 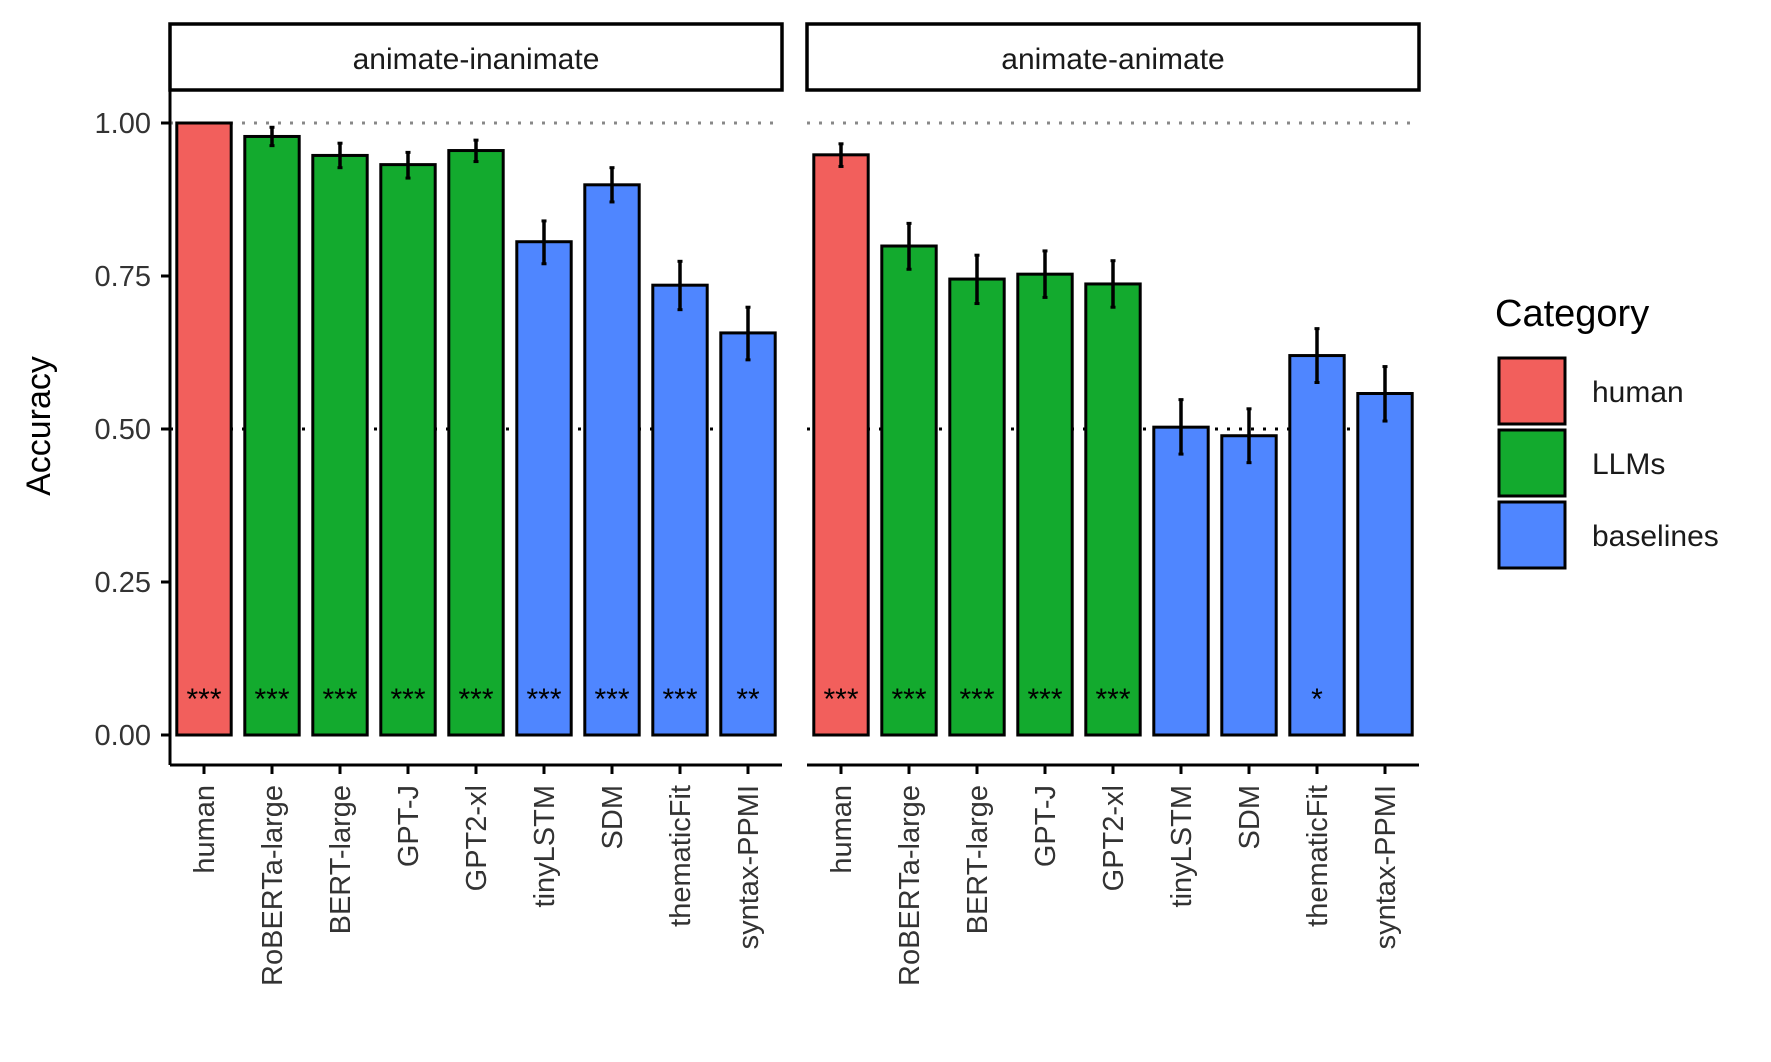 What do you see at coordinates (748, 699) in the screenshot?
I see `significance-label: **` at bounding box center [748, 699].